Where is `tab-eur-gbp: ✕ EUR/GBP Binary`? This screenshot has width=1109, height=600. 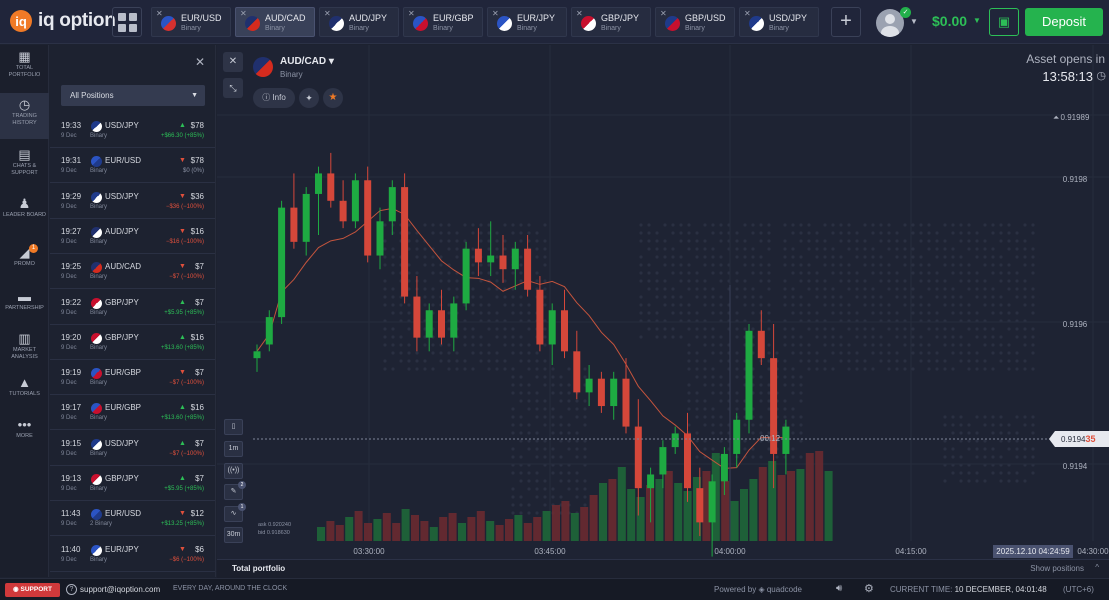
tab-eur-gbp: ✕ EUR/GBP Binary is located at coordinates (443, 22).